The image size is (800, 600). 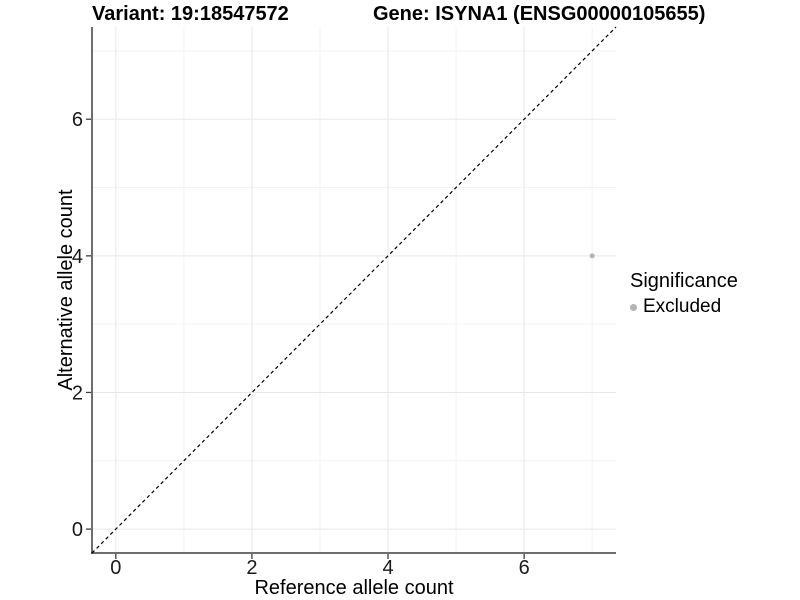 I want to click on data-point, so click(x=592, y=256).